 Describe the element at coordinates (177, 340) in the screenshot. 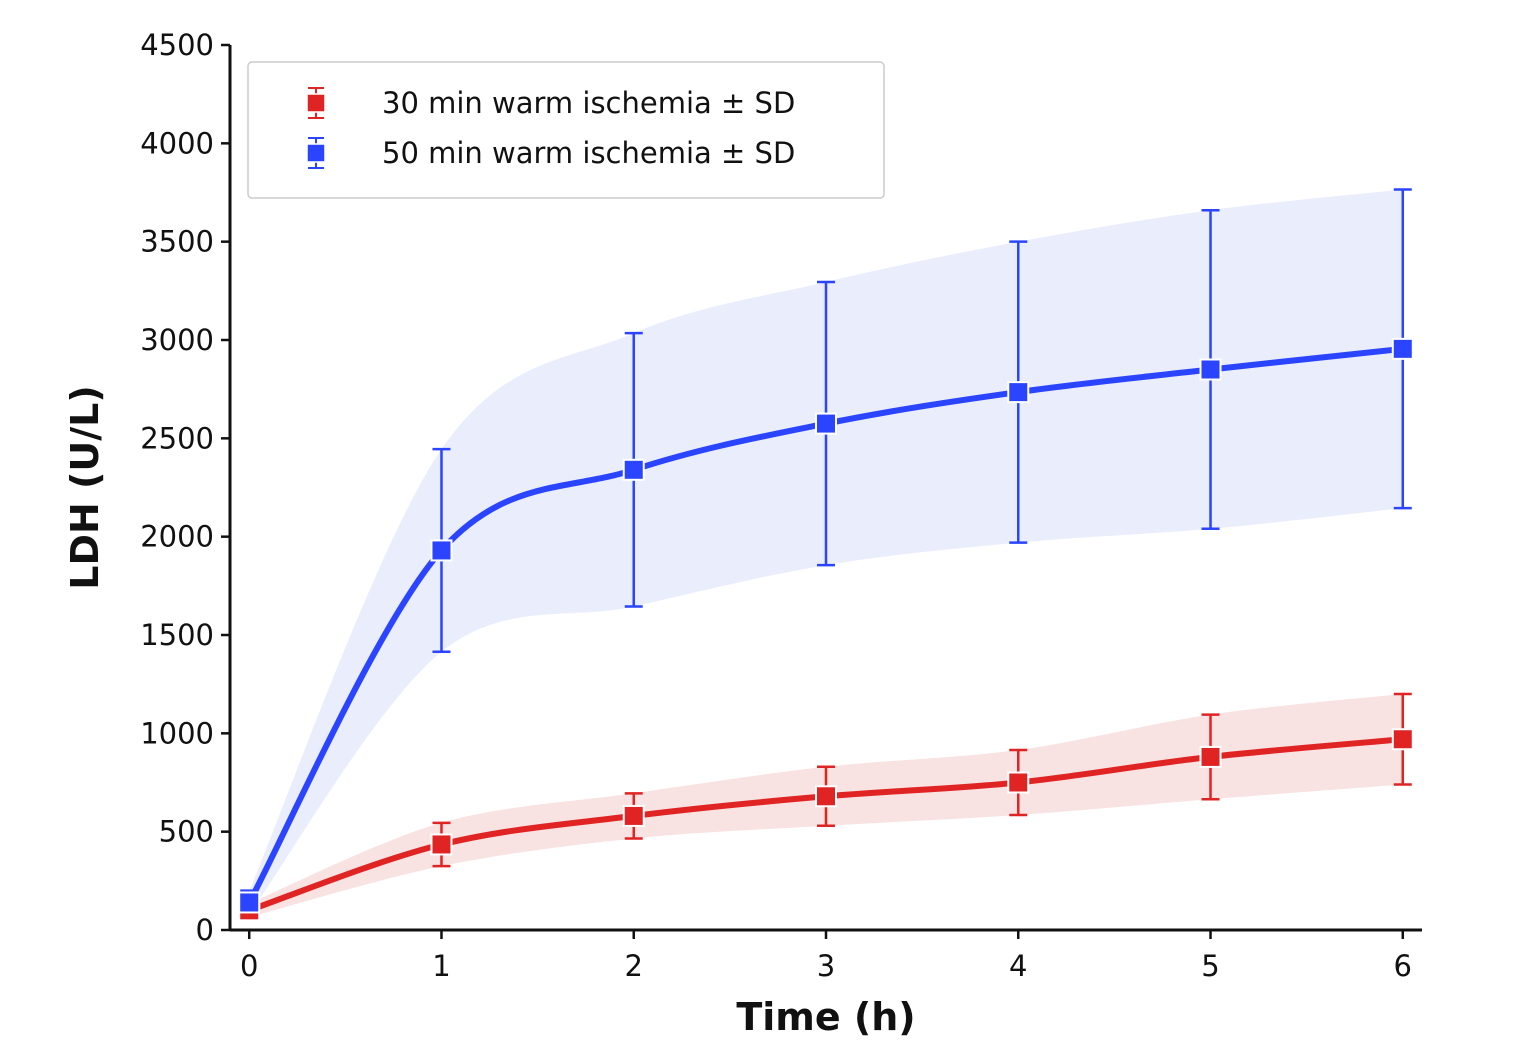

I see `y-tick-label: 3000` at that location.